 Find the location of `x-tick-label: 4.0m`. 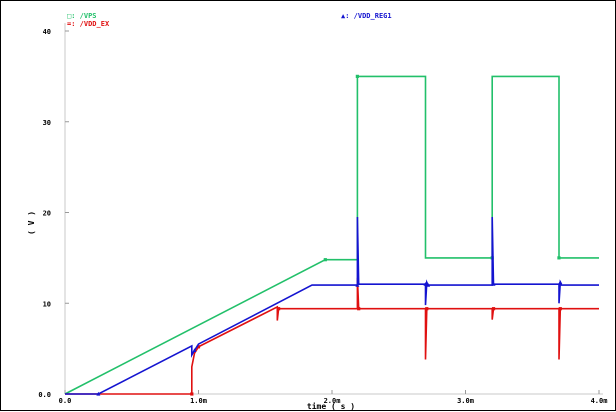

x-tick-label: 4.0m is located at coordinates (599, 401).